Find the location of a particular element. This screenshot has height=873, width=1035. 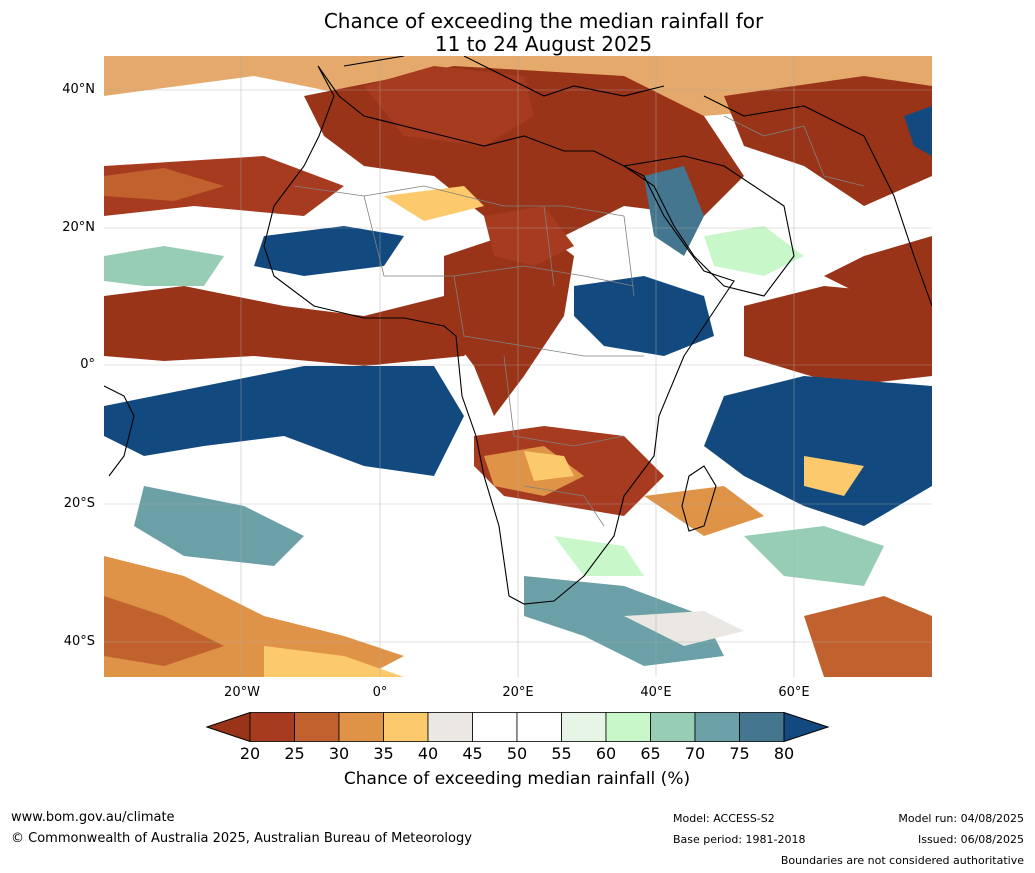

colorbar-tick-label: 35 is located at coordinates (383, 753).